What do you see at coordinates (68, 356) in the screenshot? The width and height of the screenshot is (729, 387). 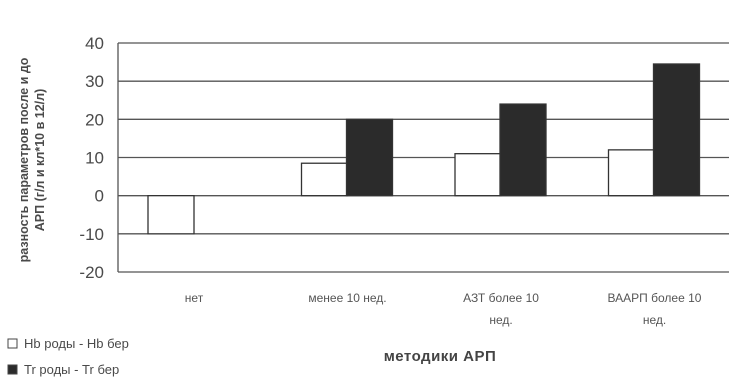 I see `legend: Hb роды - Hb бер Tr роды - Tr бер` at bounding box center [68, 356].